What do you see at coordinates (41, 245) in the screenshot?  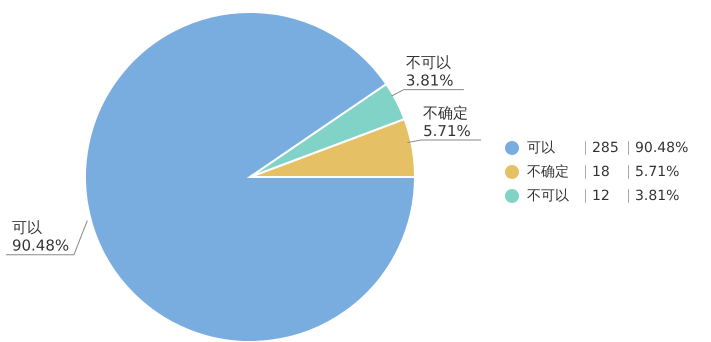 I see `data-label: 90.48%` at bounding box center [41, 245].